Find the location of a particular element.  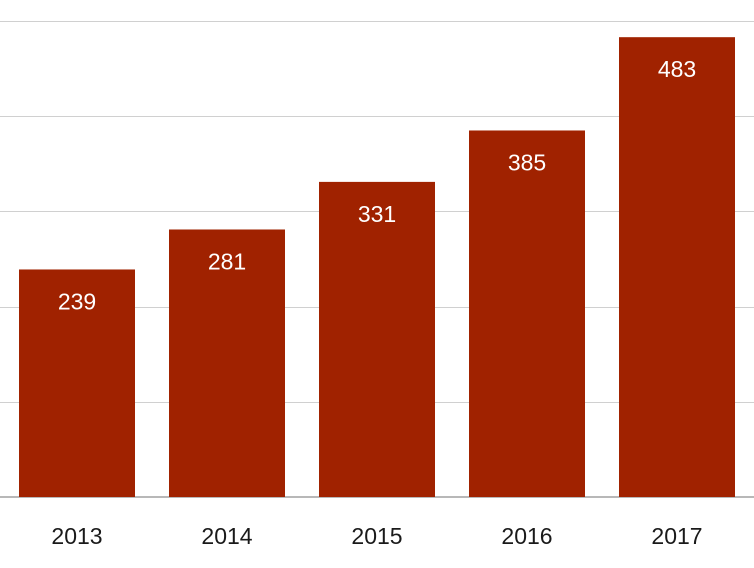

value-label-2017: 483 is located at coordinates (677, 69).